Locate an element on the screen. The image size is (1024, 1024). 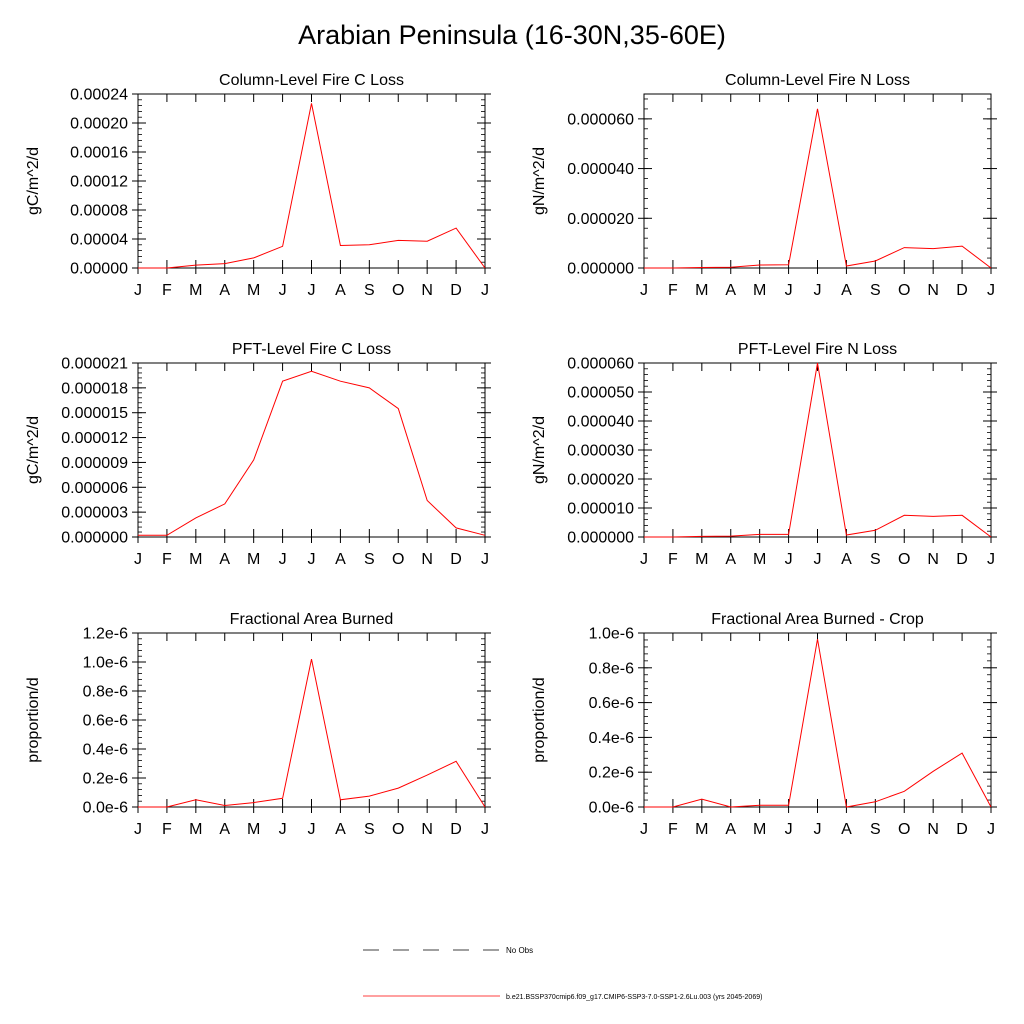
y-tick-label: 0.000003 is located at coordinates (94, 513).